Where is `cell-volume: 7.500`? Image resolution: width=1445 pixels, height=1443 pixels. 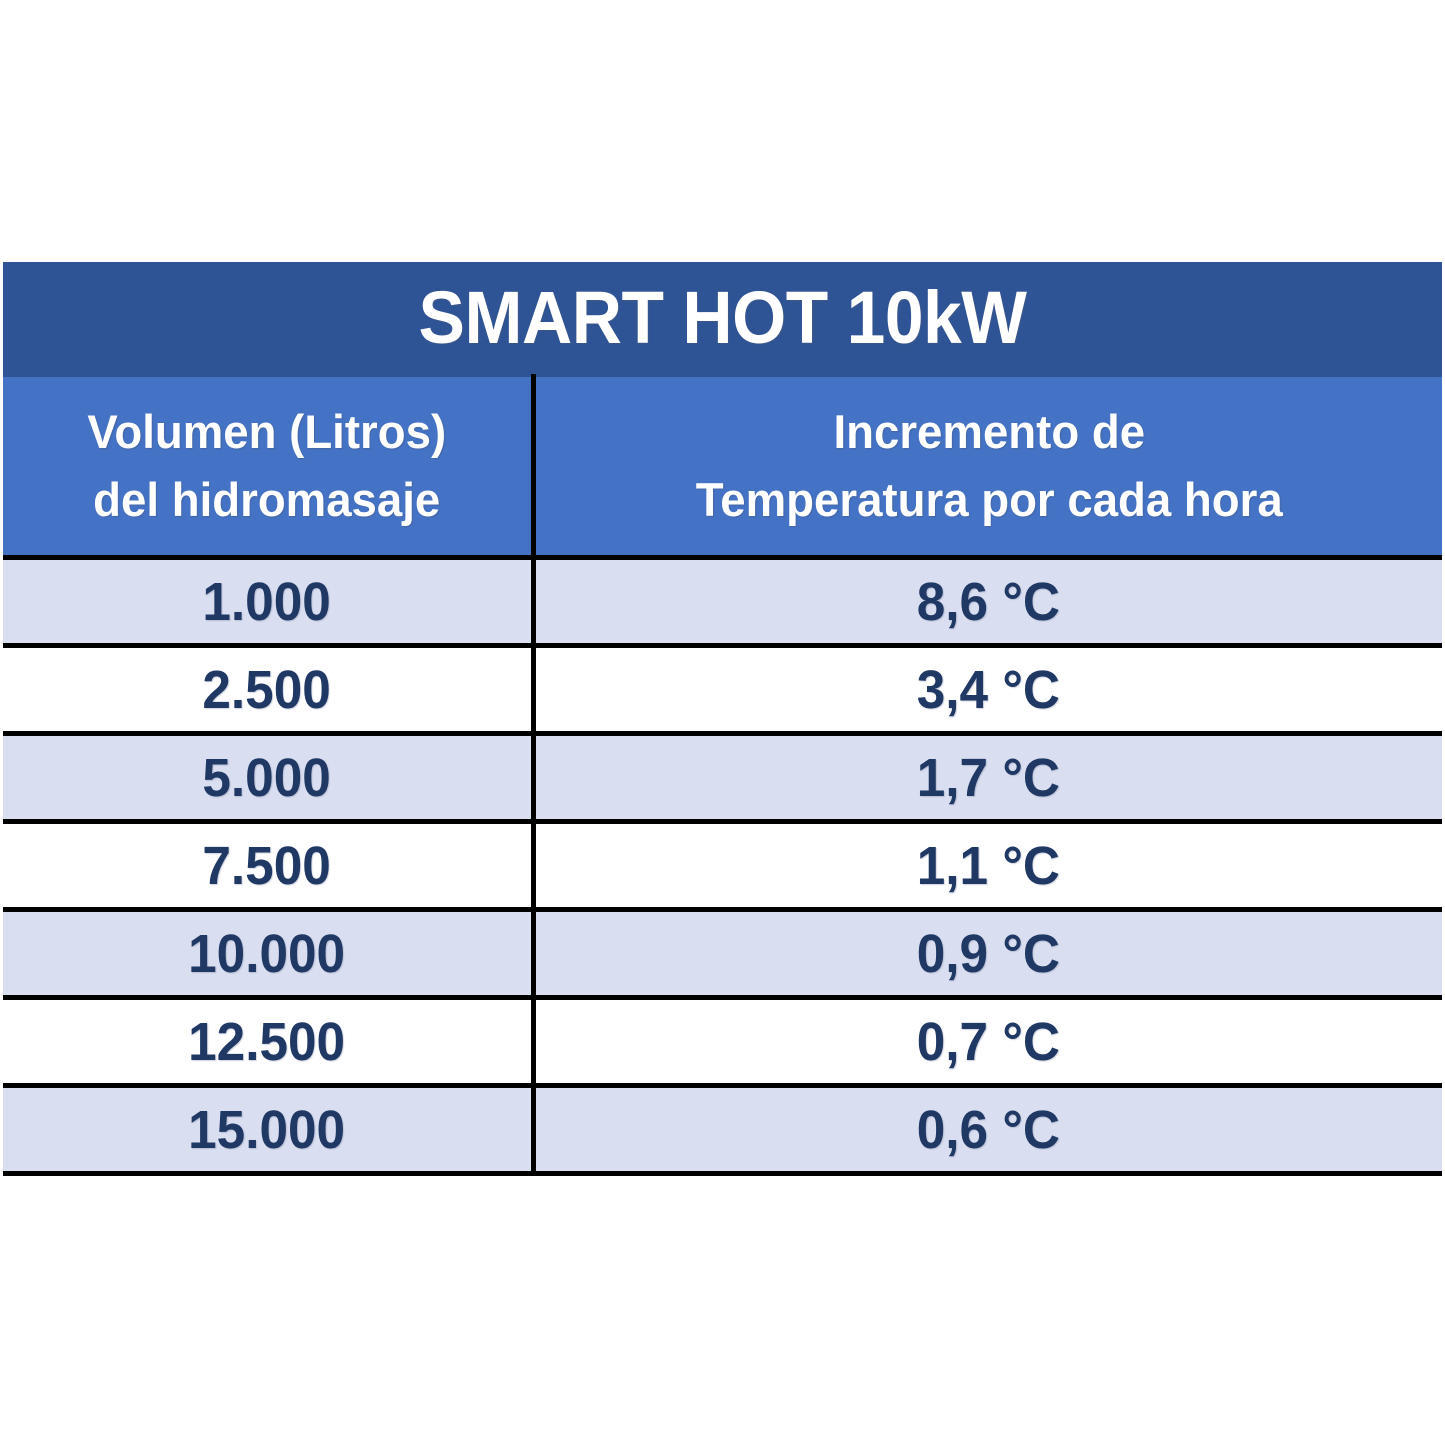 cell-volume: 7.500 is located at coordinates (268, 864).